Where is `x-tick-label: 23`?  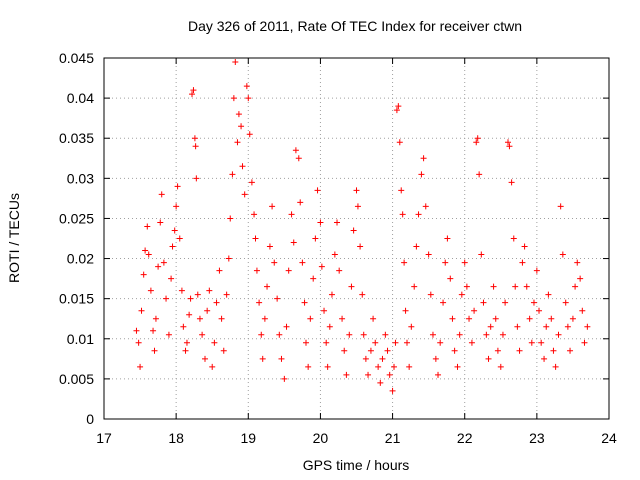 x-tick-label: 23 is located at coordinates (537, 438).